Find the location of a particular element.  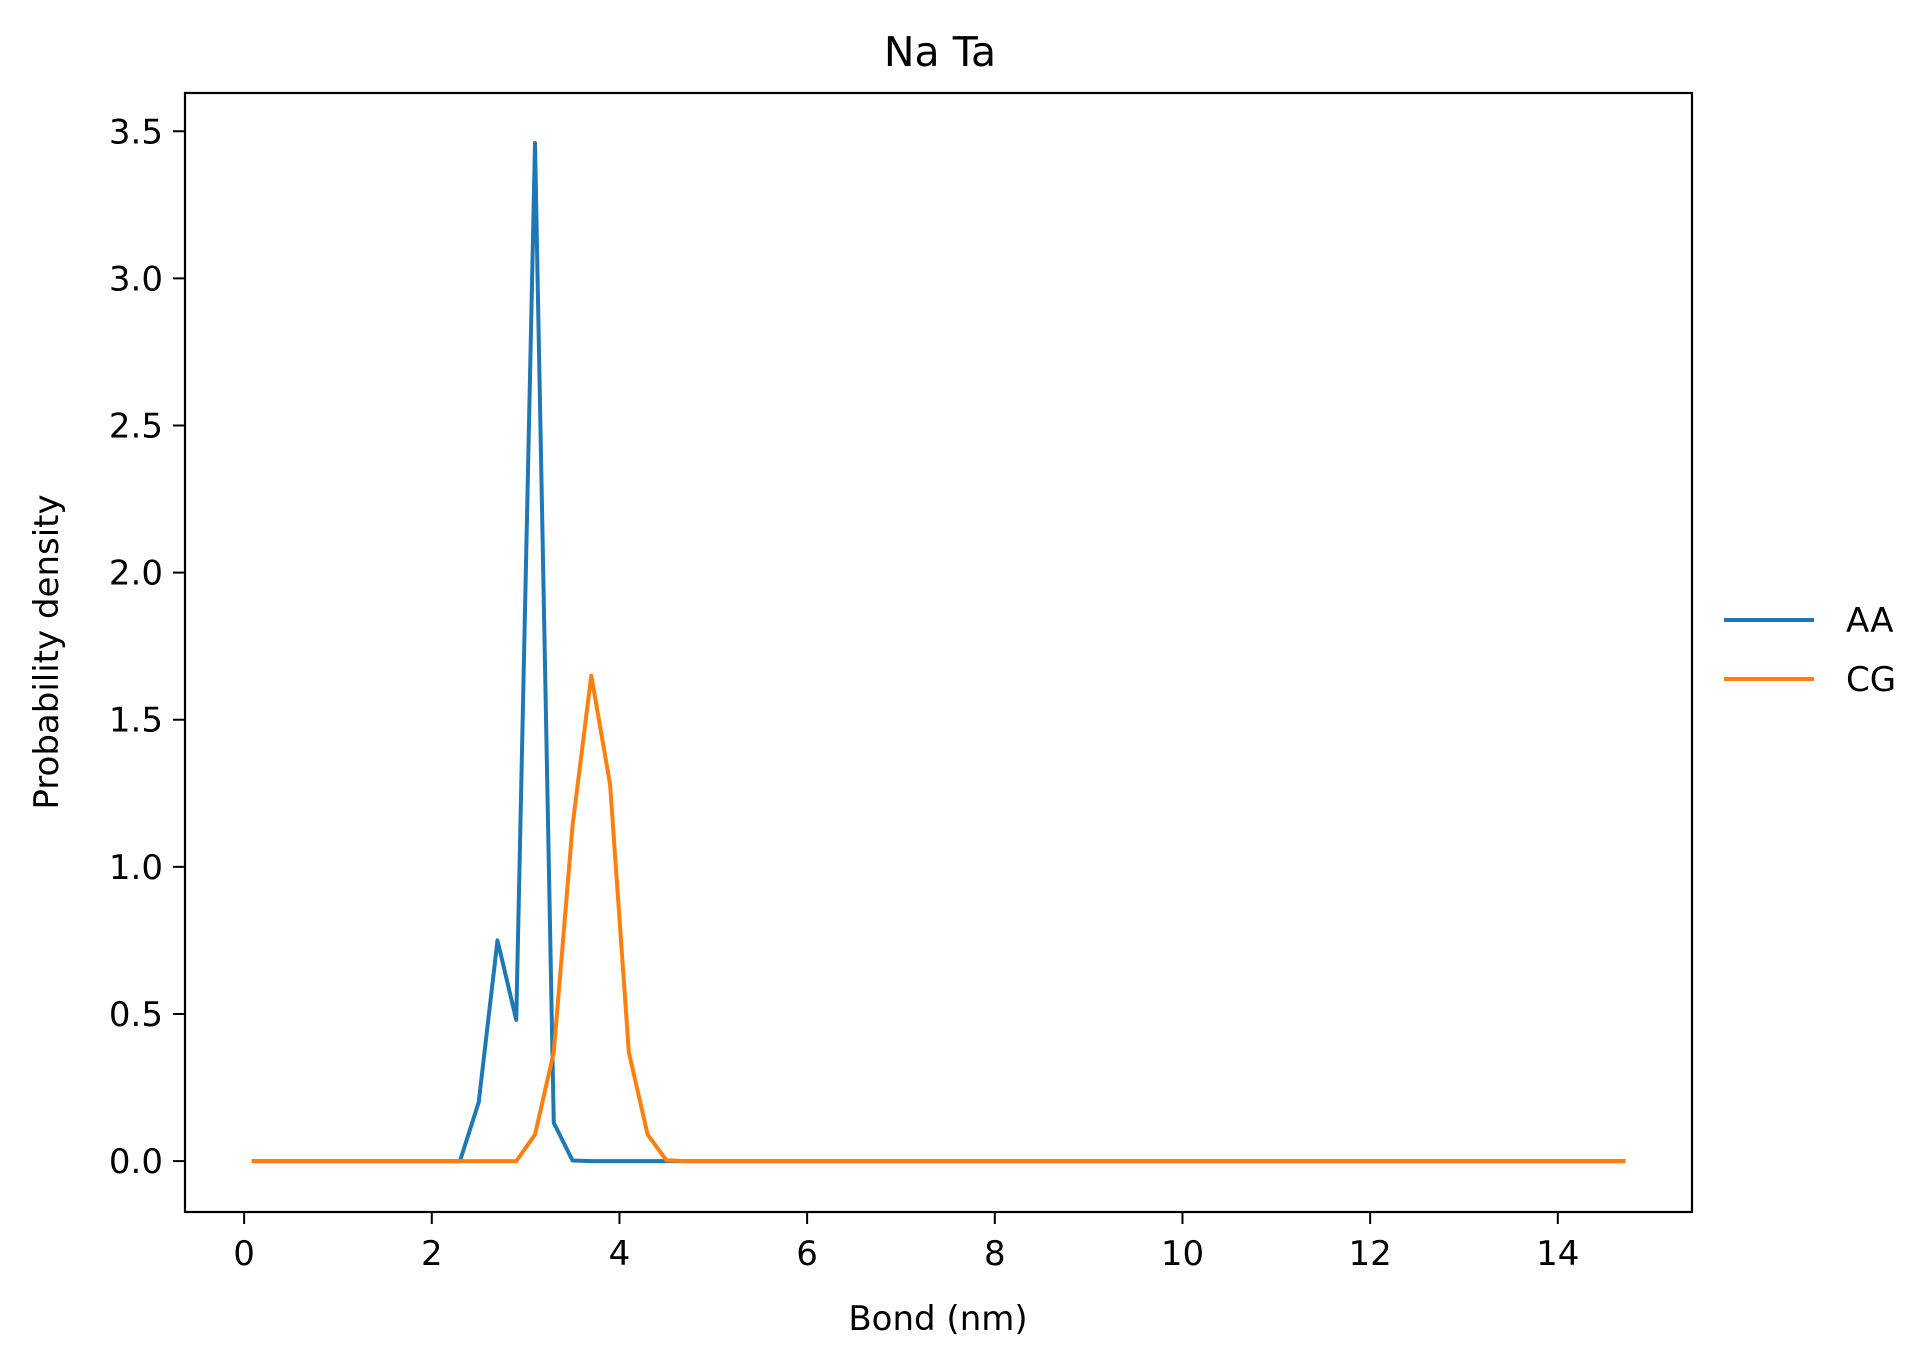

y-tick-label: 2.0 is located at coordinates (136, 574).